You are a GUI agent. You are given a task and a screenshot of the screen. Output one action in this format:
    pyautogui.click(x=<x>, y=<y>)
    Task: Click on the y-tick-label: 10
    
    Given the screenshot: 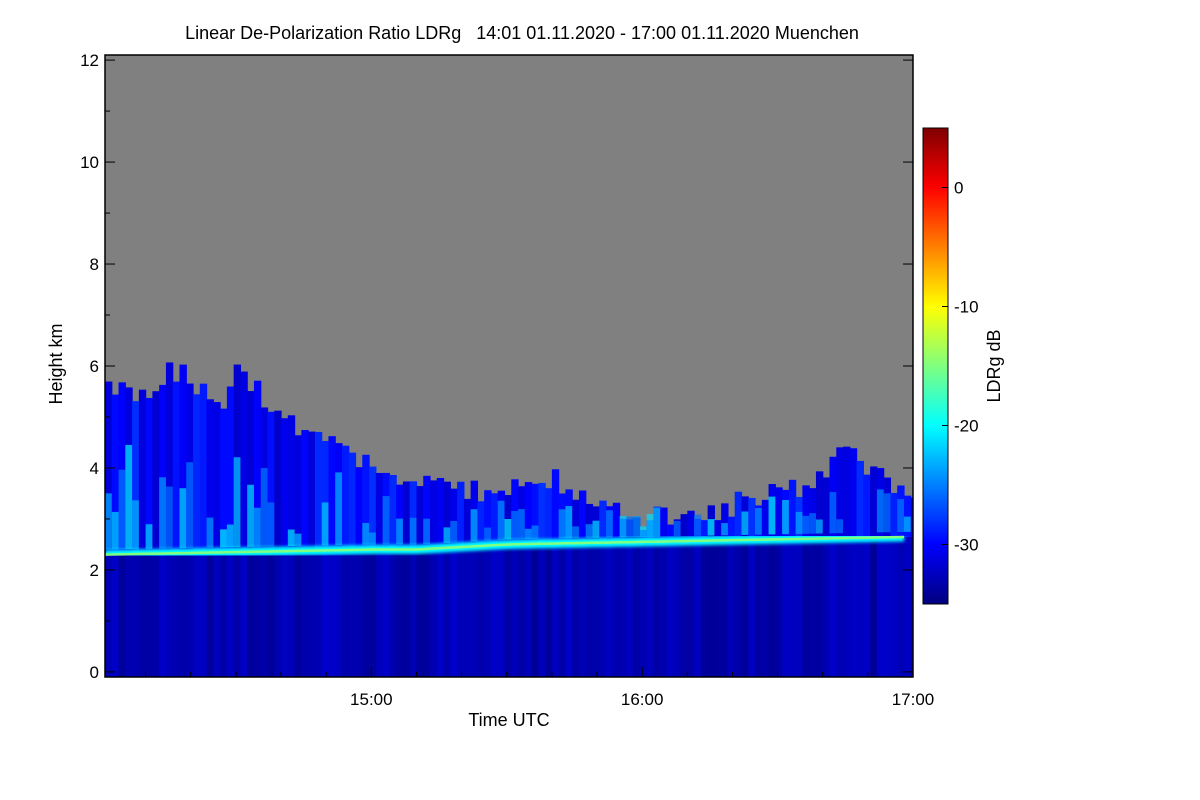 What is the action you would take?
    pyautogui.click(x=89, y=162)
    